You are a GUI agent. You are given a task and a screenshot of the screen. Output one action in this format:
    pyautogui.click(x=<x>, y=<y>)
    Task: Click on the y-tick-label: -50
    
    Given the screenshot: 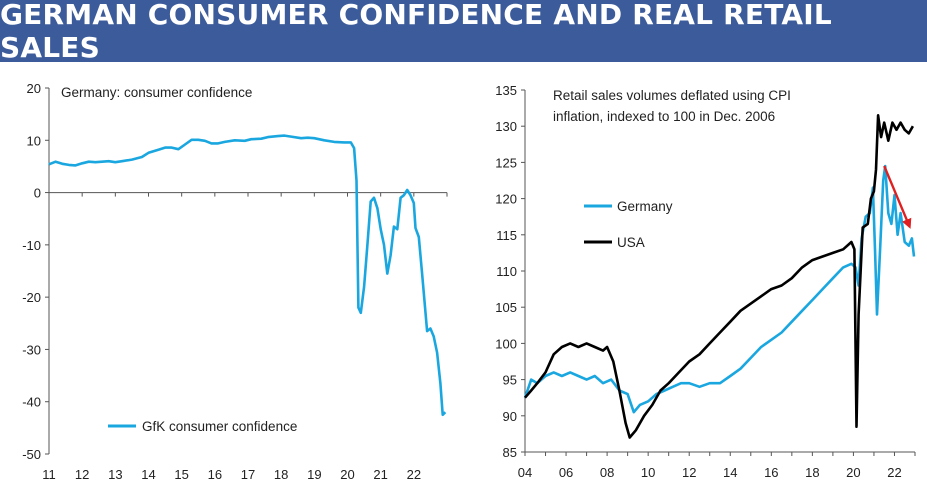 What is the action you would take?
    pyautogui.click(x=31, y=454)
    